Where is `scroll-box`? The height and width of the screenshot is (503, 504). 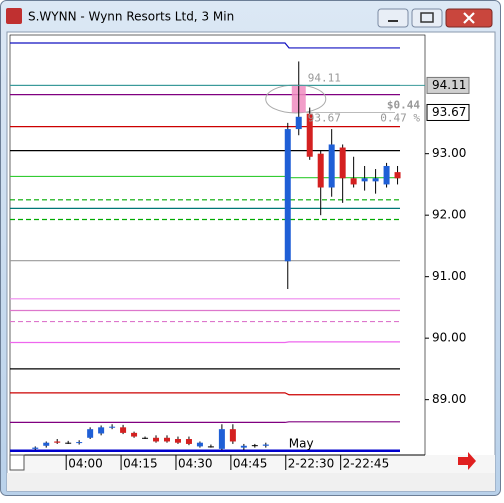
scroll-box is located at coordinates (17, 462).